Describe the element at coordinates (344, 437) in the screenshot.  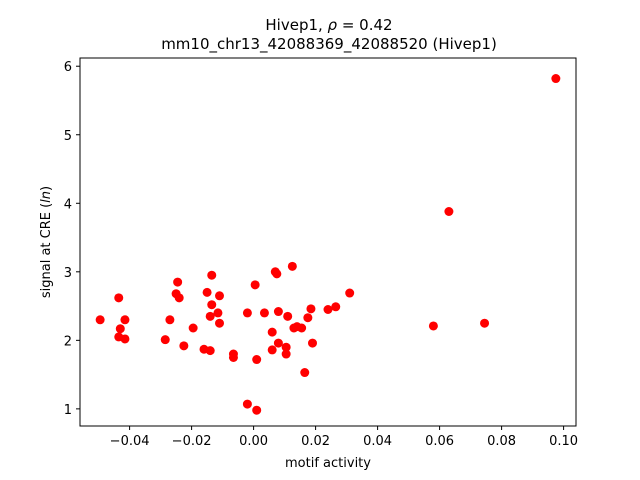
I see `x-axis-ticks: −0.04 −0.02 0.00 0.02 0.04 0.06 0.08 0.10` at that location.